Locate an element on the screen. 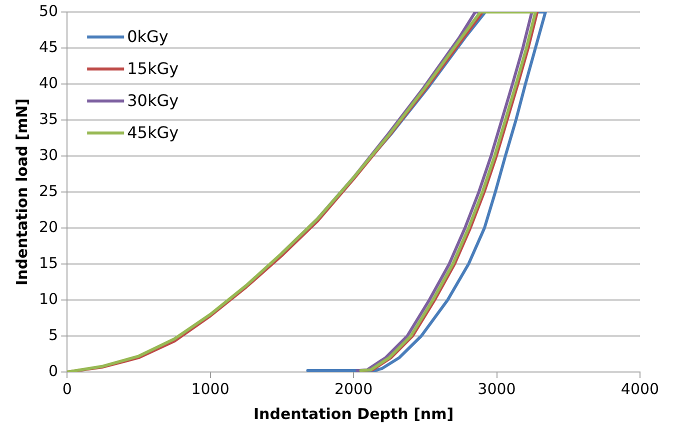 The height and width of the screenshot is (433, 680). y-tick-label: 45 is located at coordinates (48, 47).